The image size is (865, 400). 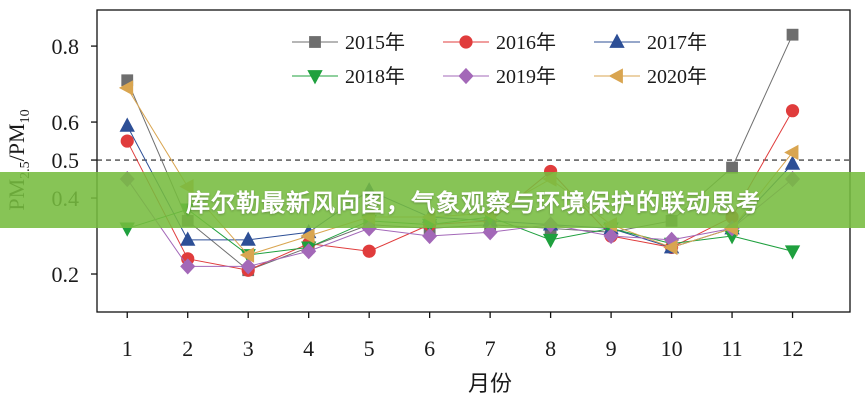 I want to click on data-point-2020-m3, so click(x=247, y=255).